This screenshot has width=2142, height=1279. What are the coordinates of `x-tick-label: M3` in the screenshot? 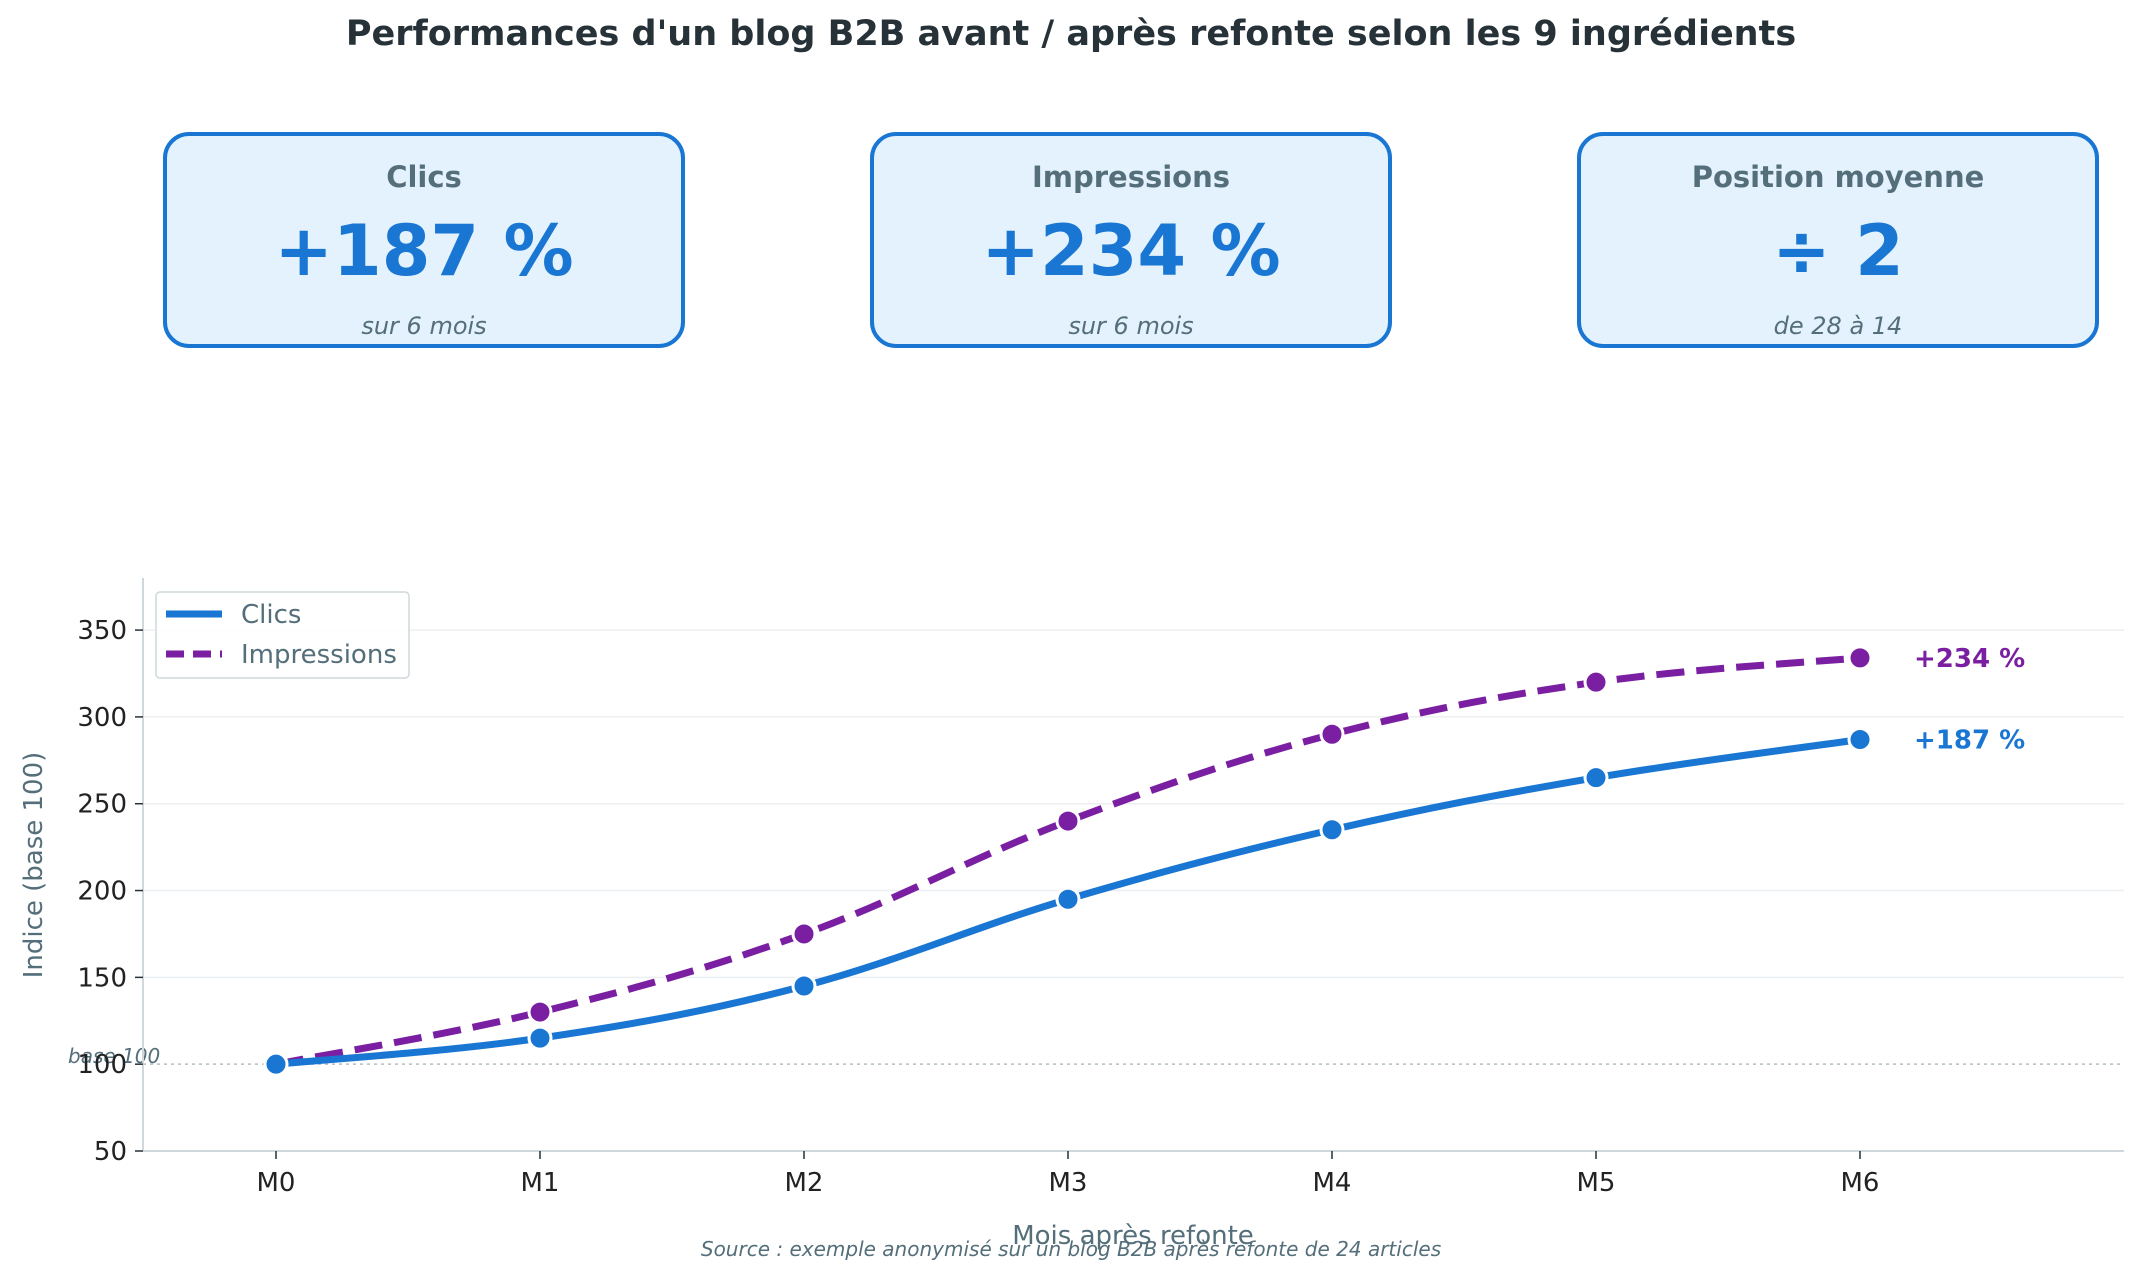 It's located at (1068, 1183).